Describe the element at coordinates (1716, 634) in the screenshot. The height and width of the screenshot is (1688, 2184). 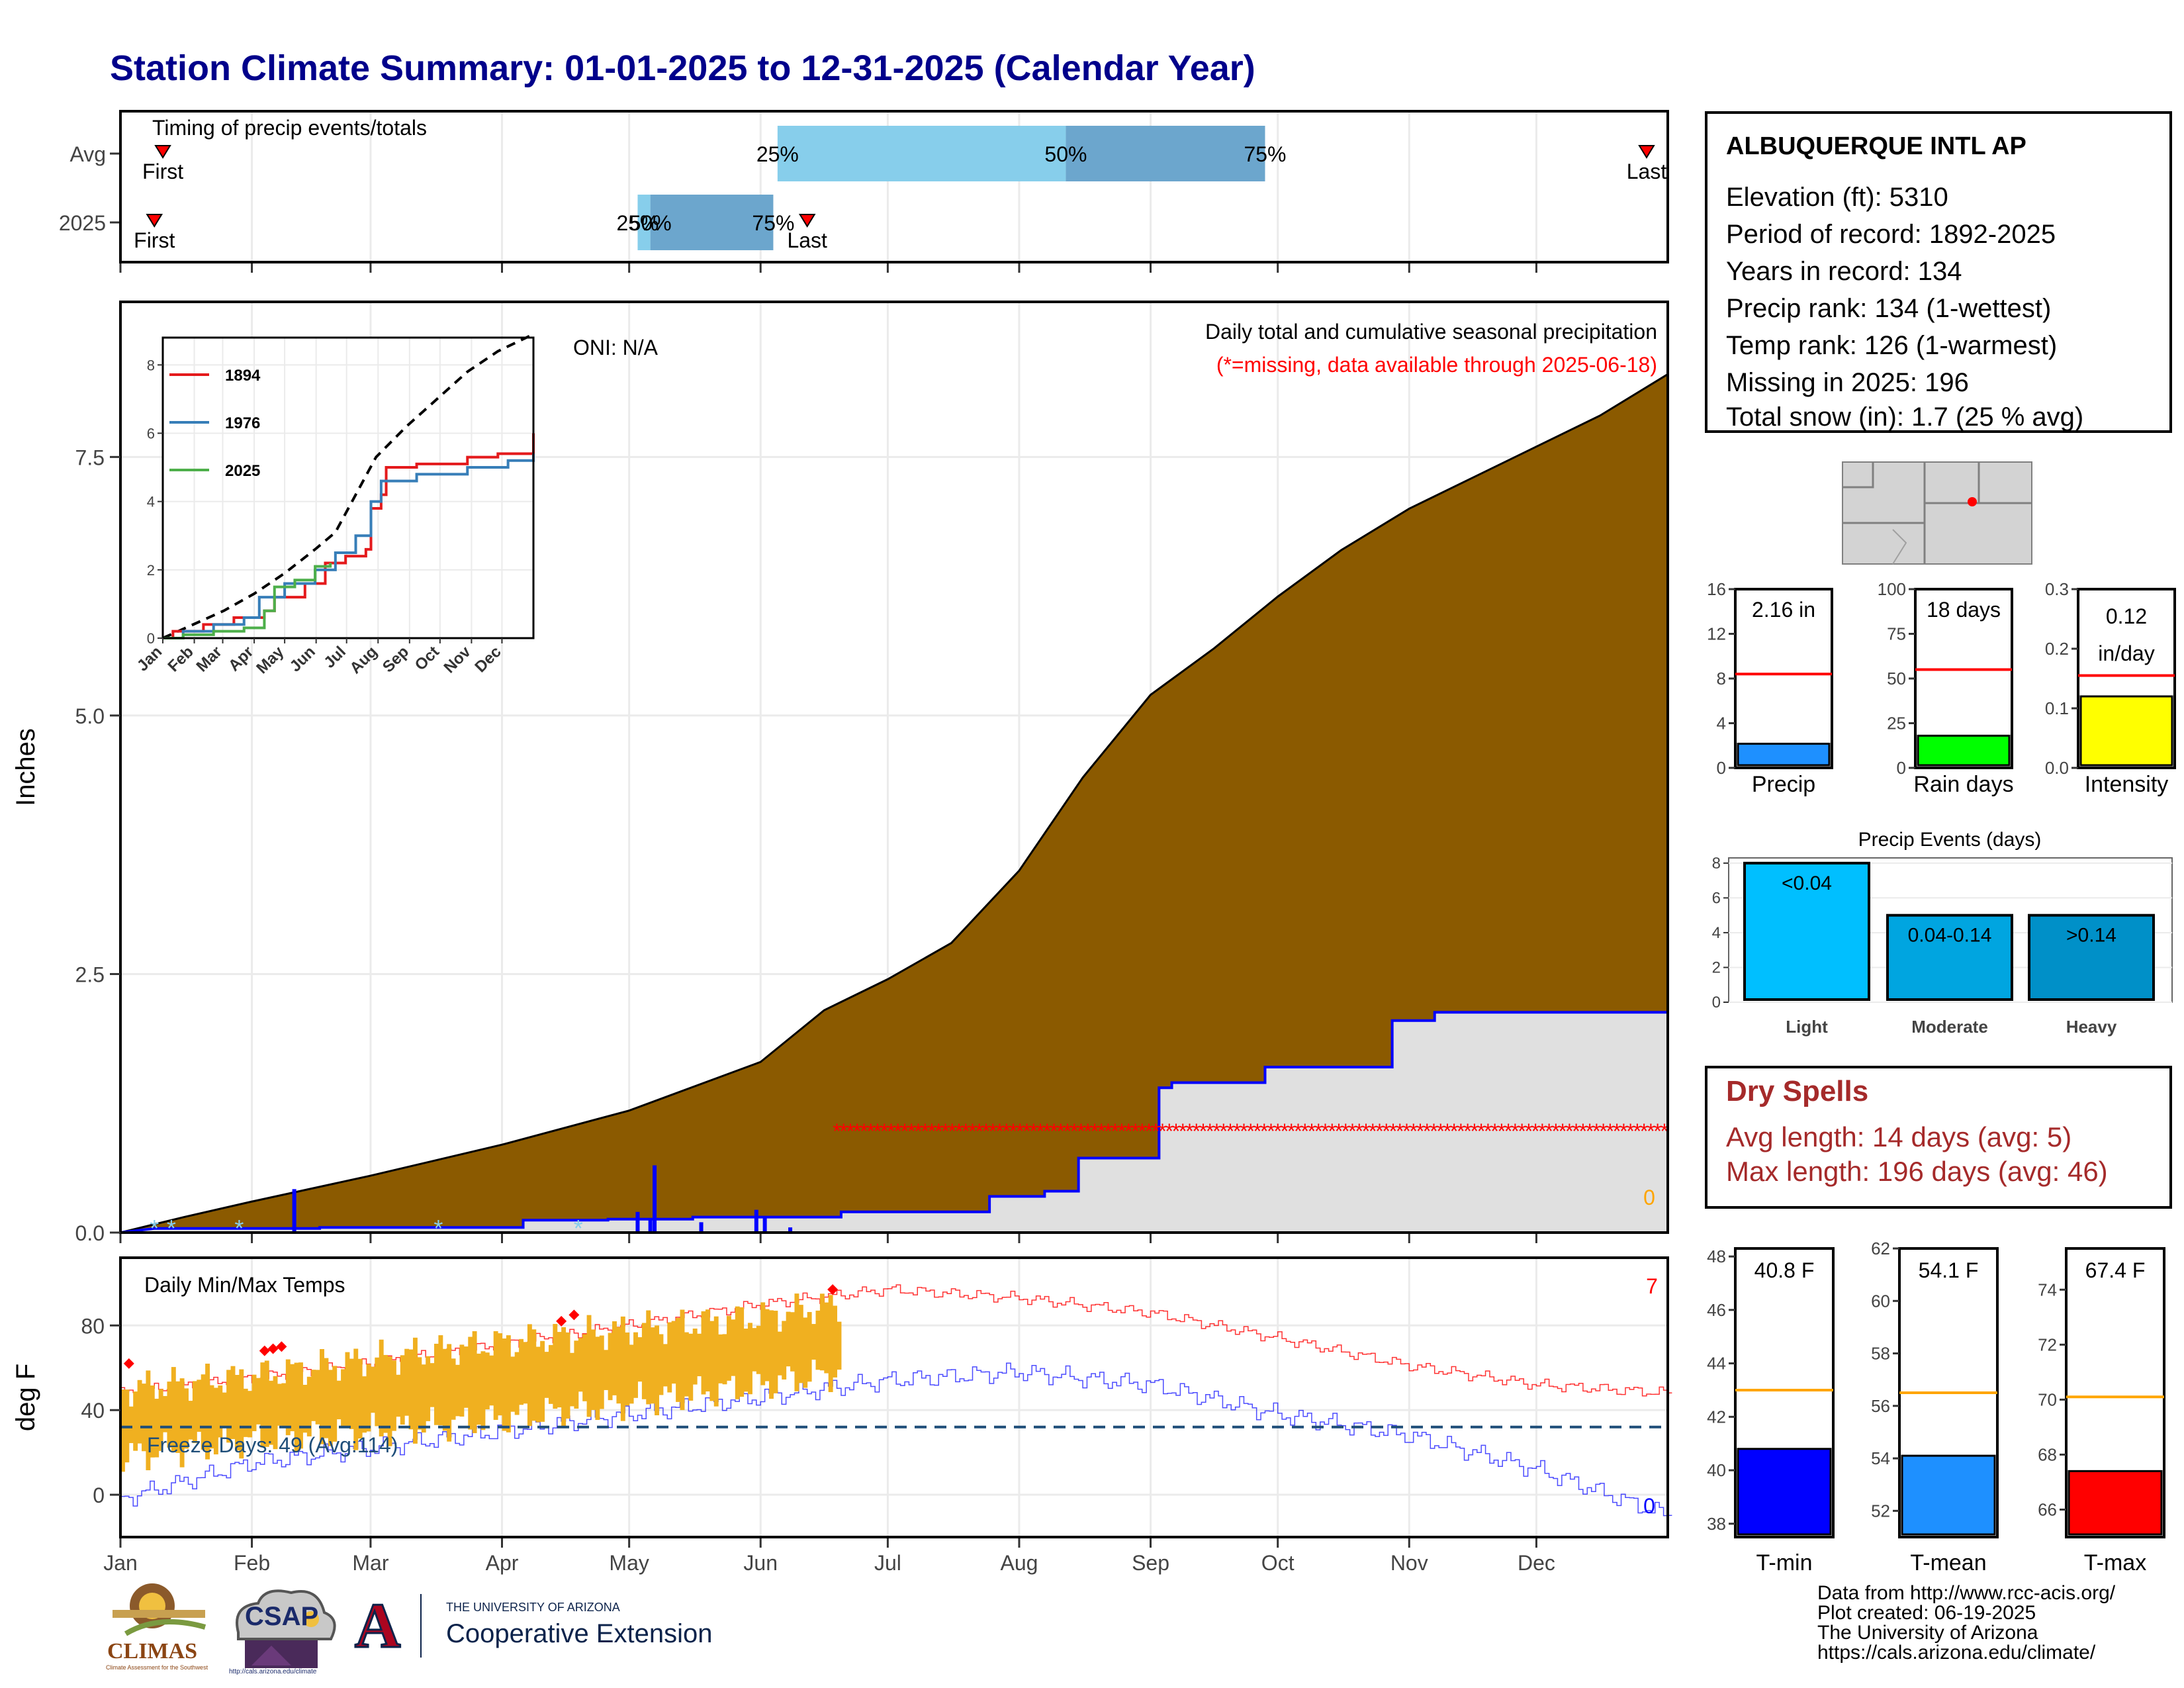
I see `precip-y-tick-label: 12` at that location.